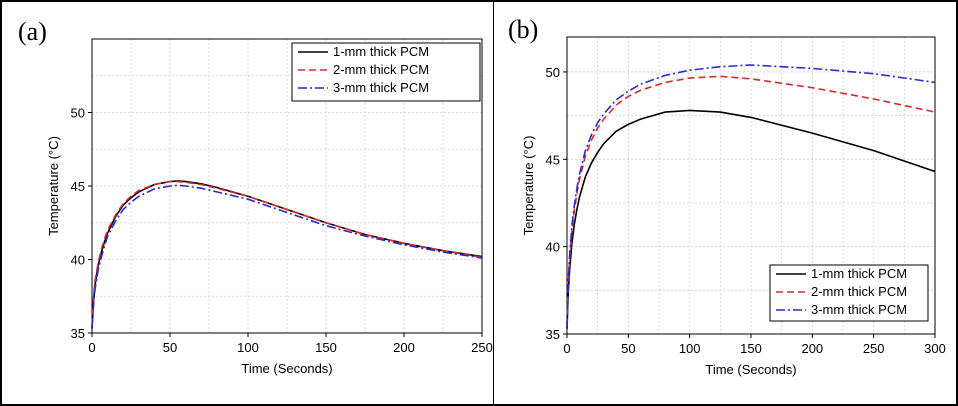 The image size is (958, 406). Describe the element at coordinates (935, 348) in the screenshot. I see `x-tick-label: 300` at that location.